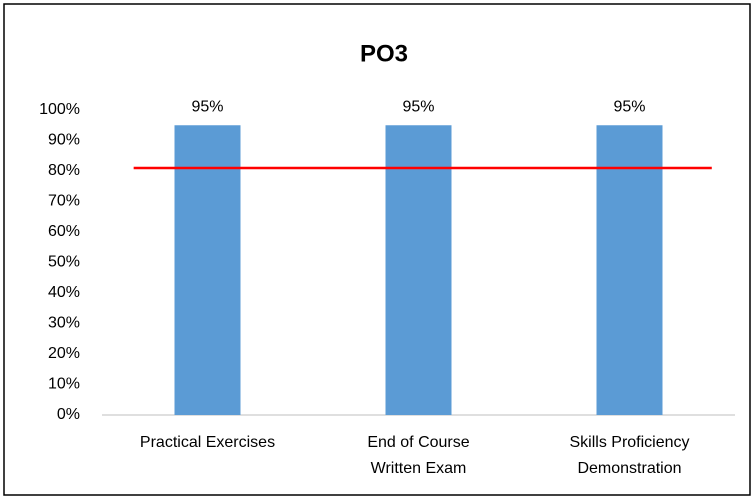 This screenshot has width=755, height=499. Describe the element at coordinates (64, 353) in the screenshot. I see `y-tick-label: 20%` at that location.